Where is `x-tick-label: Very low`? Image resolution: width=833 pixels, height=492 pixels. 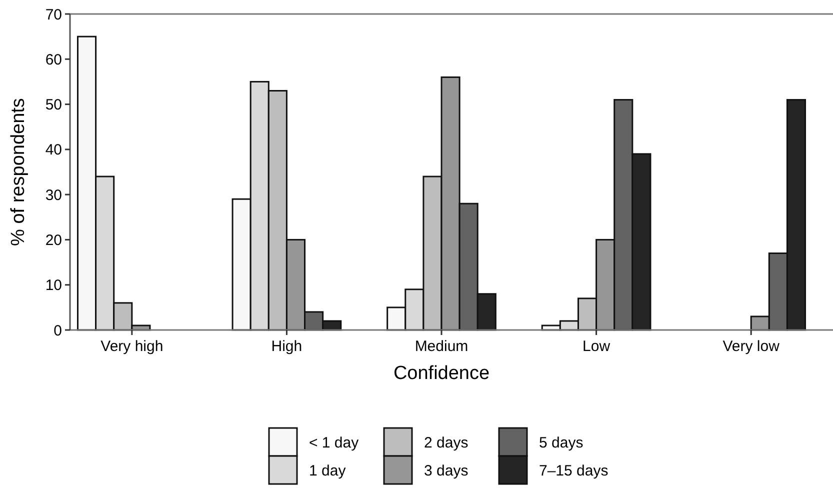
x-tick-label: Very low is located at coordinates (751, 346).